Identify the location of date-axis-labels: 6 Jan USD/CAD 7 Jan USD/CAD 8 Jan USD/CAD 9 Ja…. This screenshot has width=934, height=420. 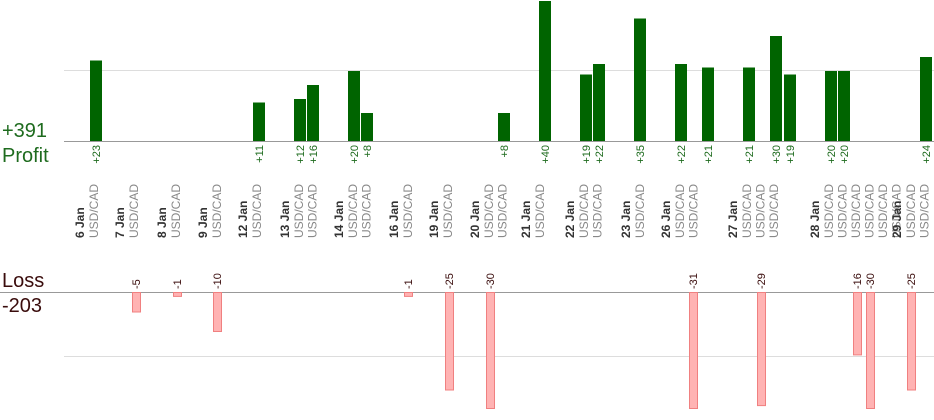
(502, 211).